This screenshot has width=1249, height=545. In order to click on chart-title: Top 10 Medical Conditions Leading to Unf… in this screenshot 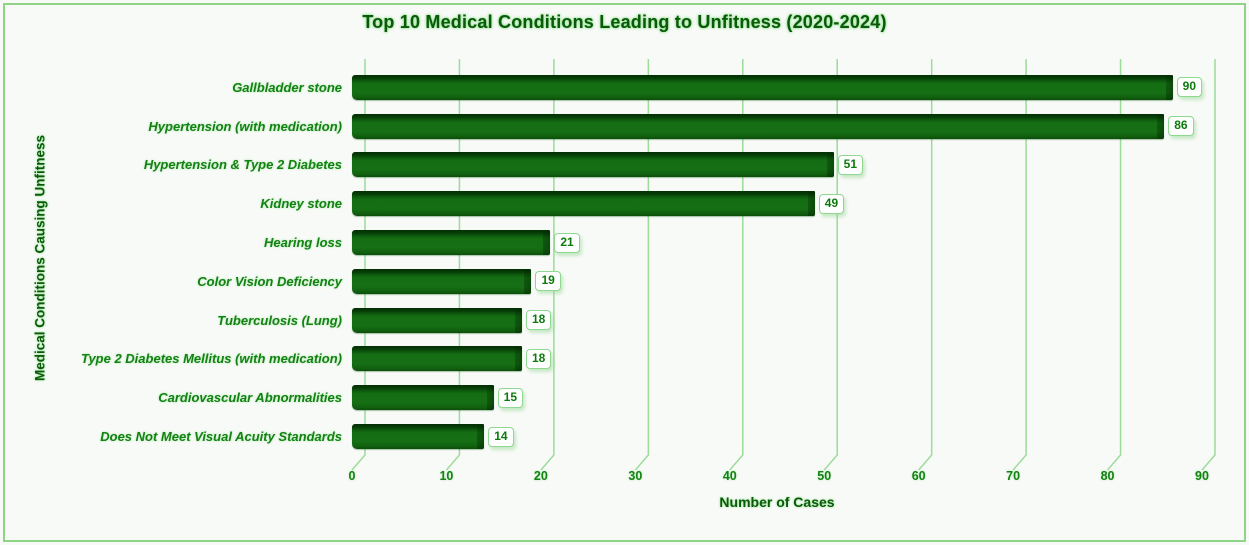, I will do `click(624, 22)`.